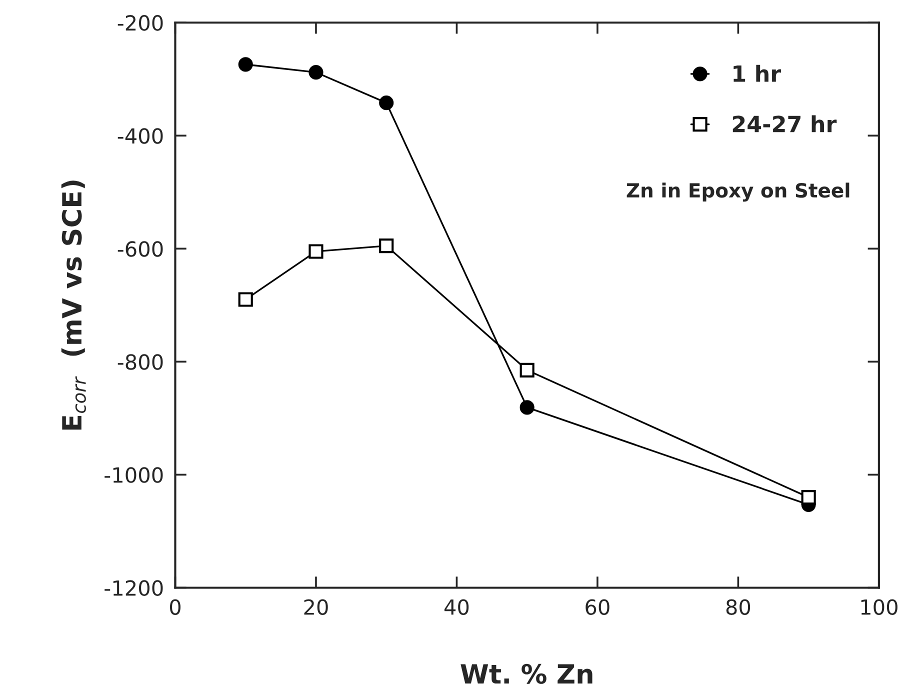 This screenshot has width=908, height=685. I want to click on y-tick-label: -1200, so click(133, 588).